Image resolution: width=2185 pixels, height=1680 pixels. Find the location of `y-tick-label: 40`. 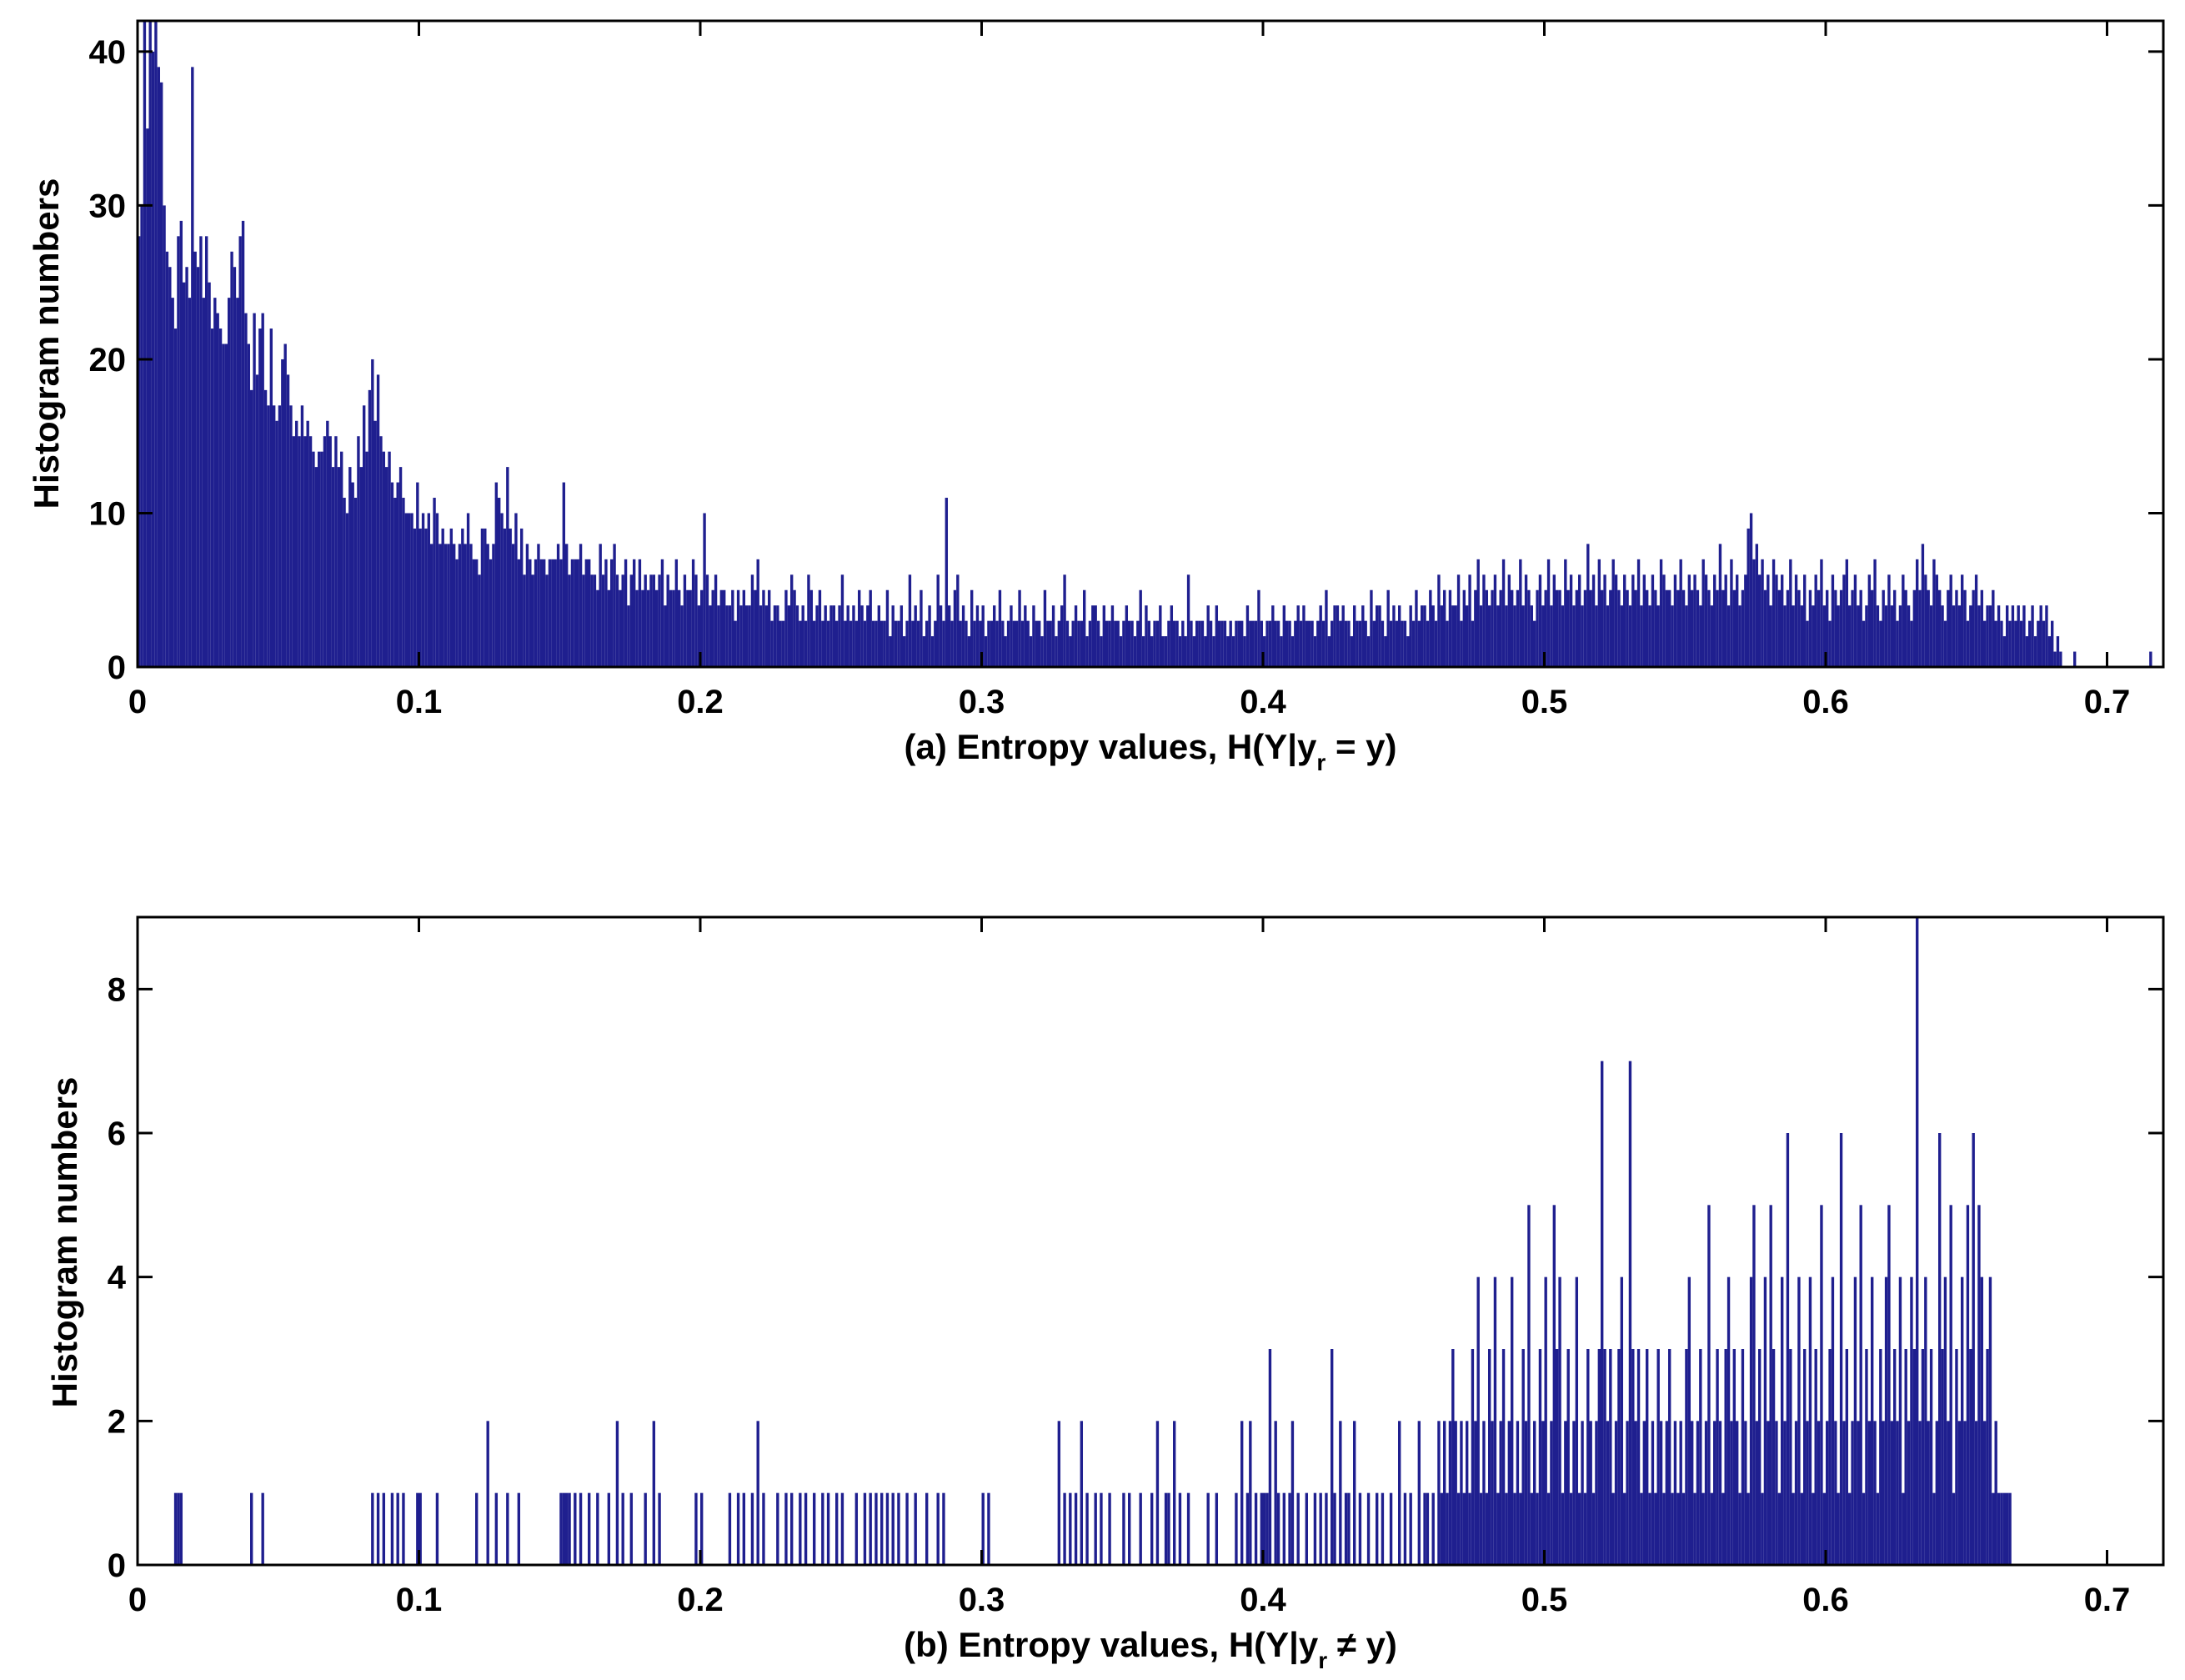

y-tick-label: 40 is located at coordinates (108, 52).